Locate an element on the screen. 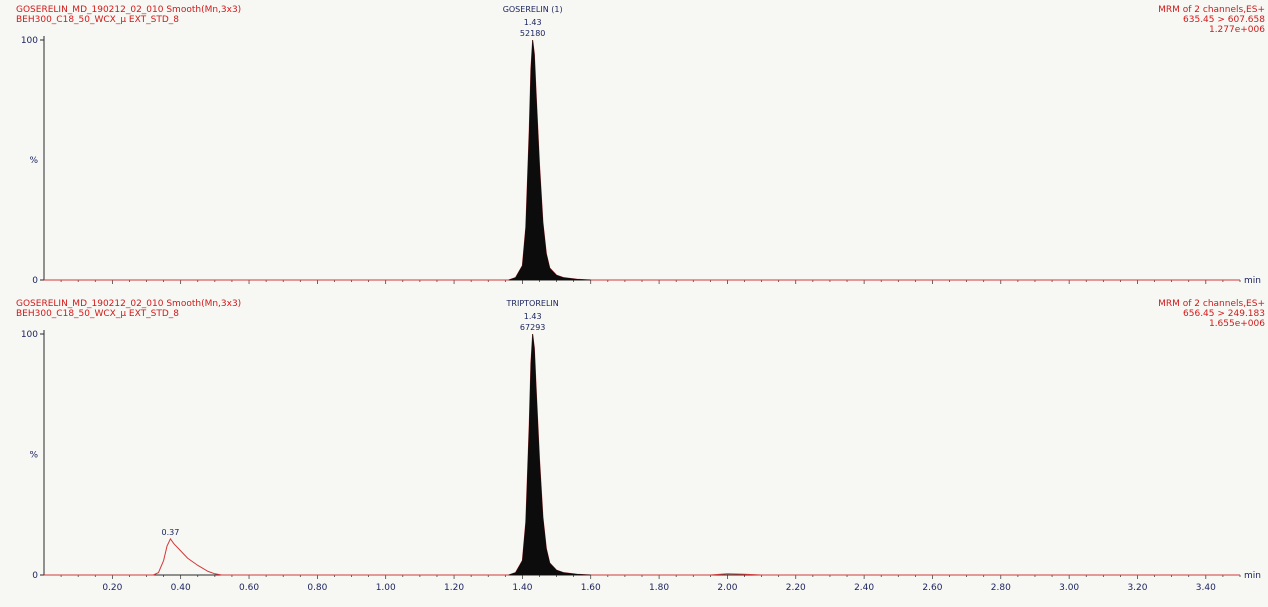 The image size is (1268, 607). panel-2-mrm-transition: 656.45 > 249.183 is located at coordinates (1224, 314).